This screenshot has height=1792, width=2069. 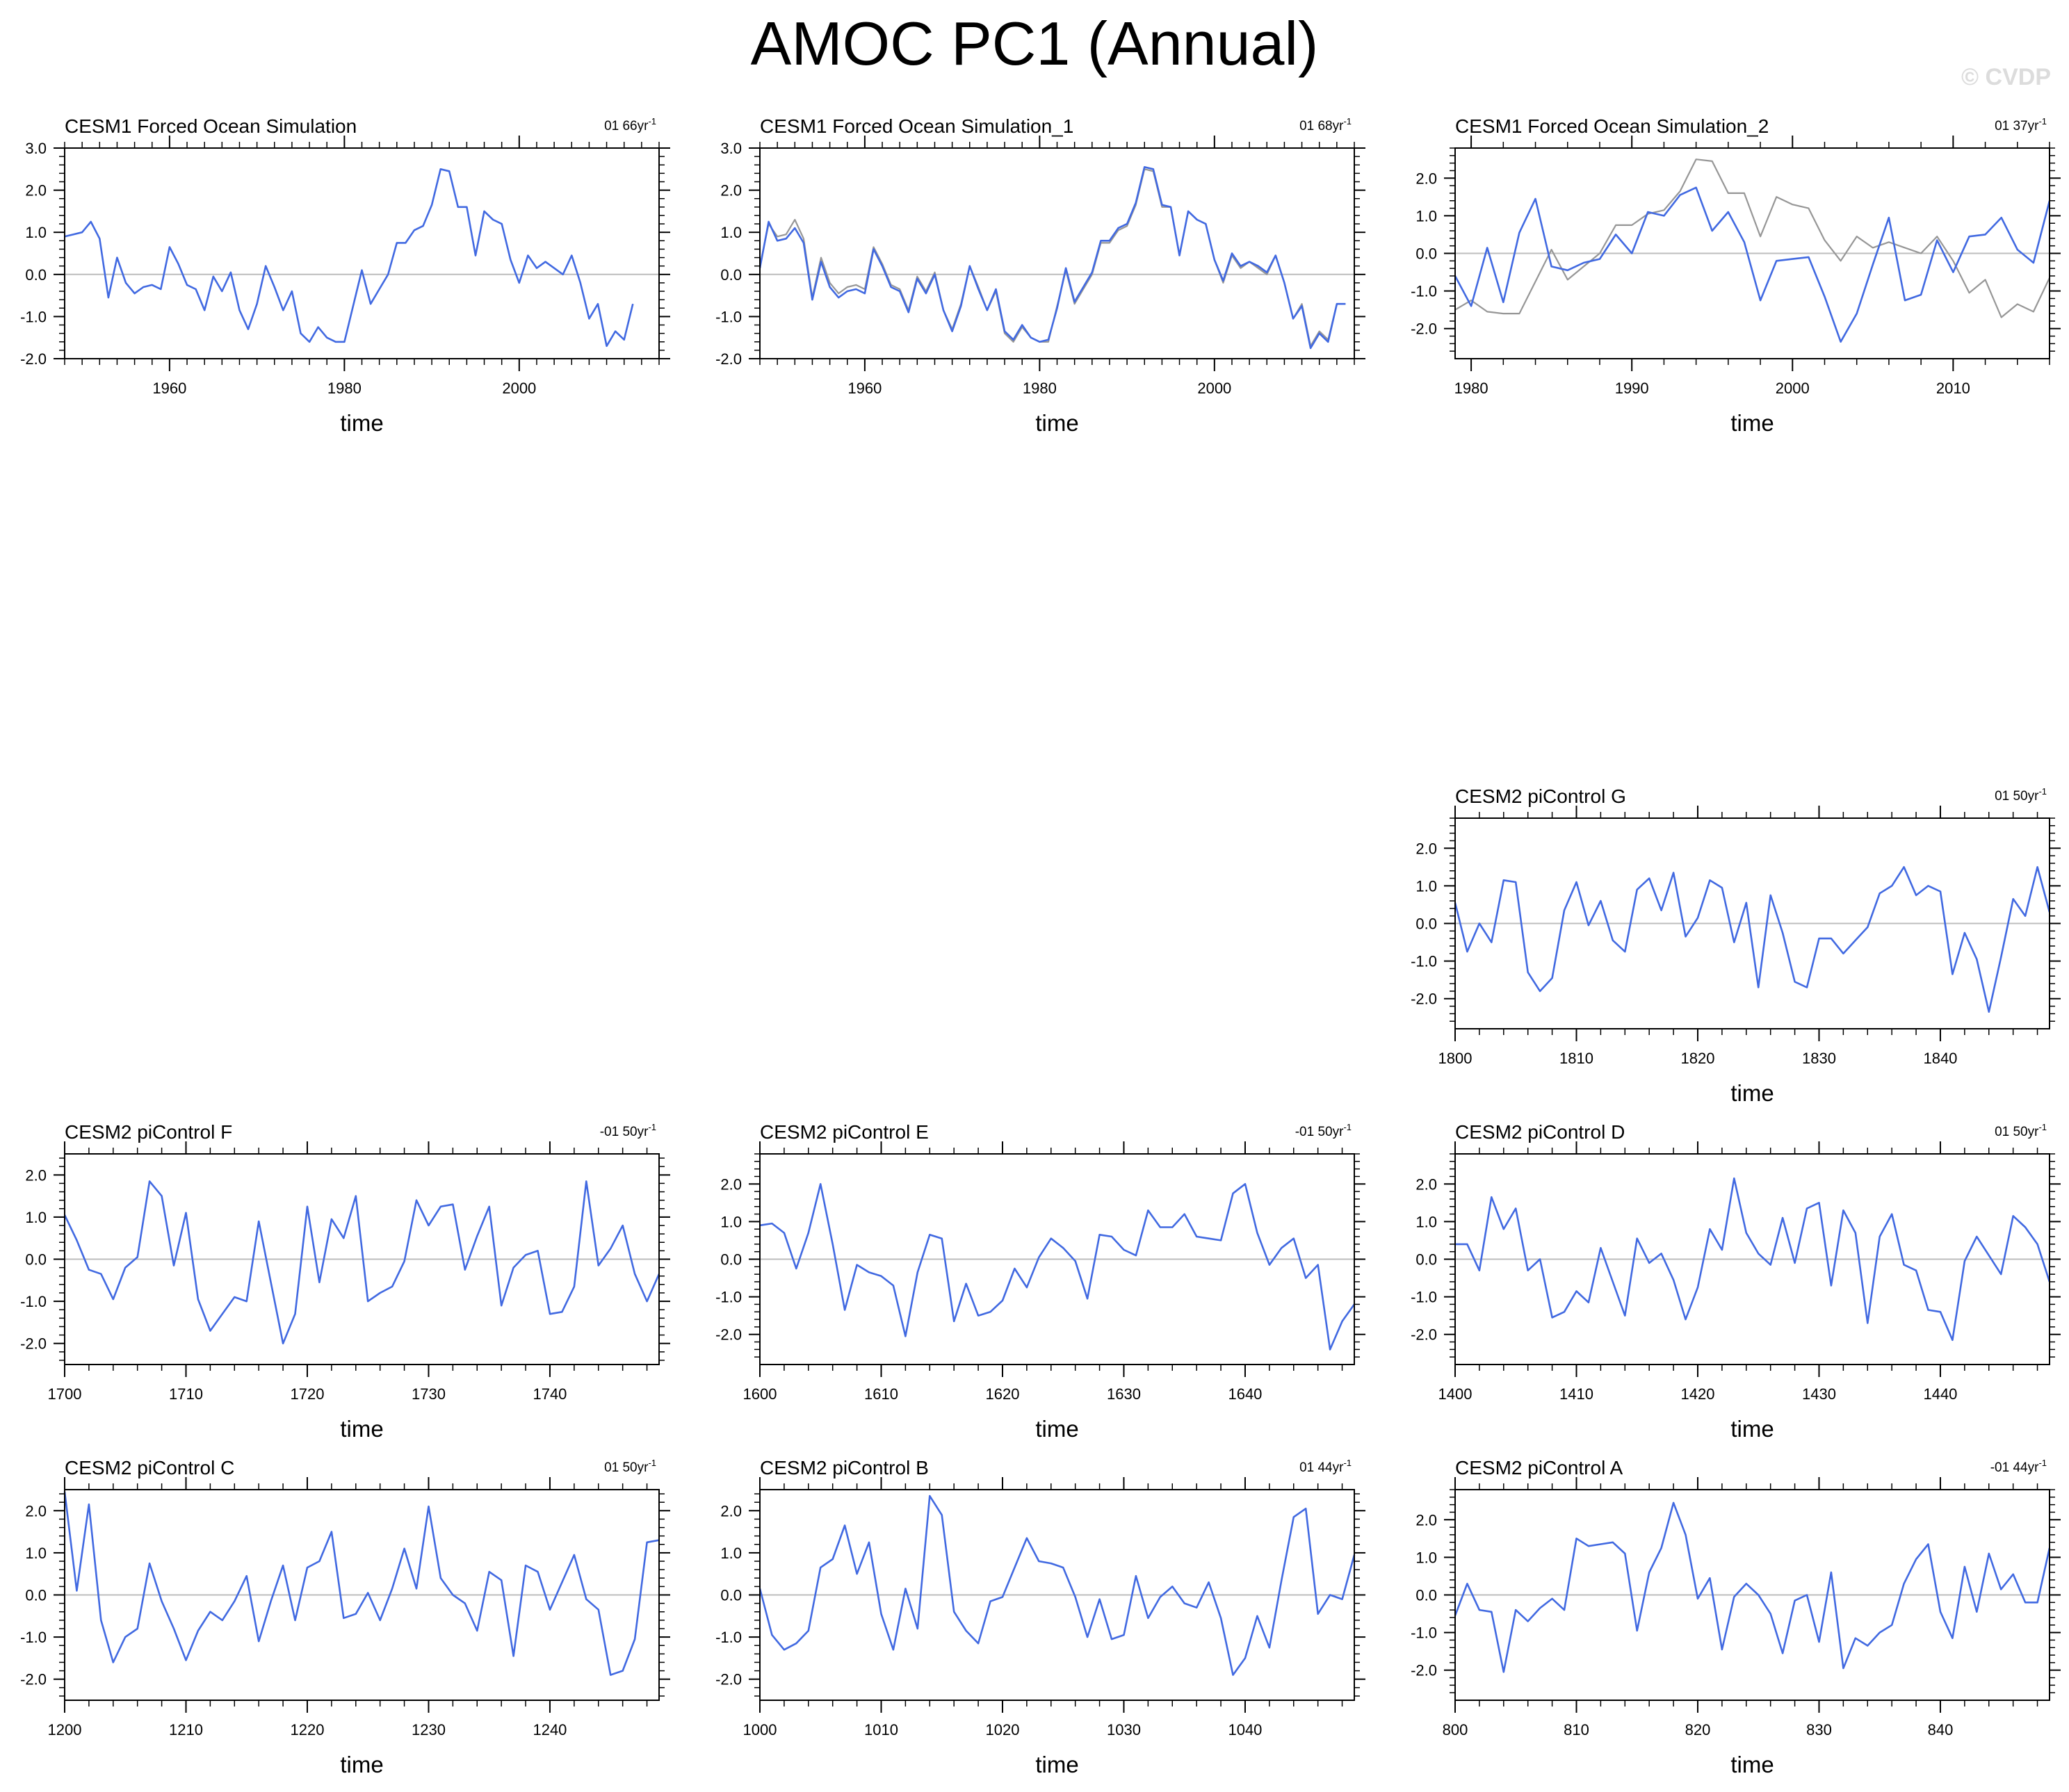 I want to click on x-tick-label: 1990, so click(x=1632, y=388).